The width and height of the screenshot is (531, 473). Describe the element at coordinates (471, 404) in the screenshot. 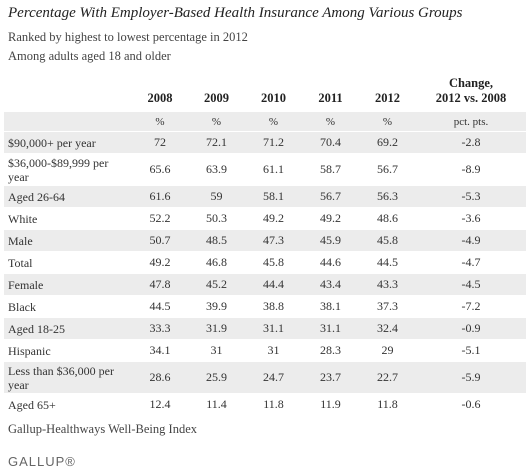

I see `cell: -0.6` at that location.